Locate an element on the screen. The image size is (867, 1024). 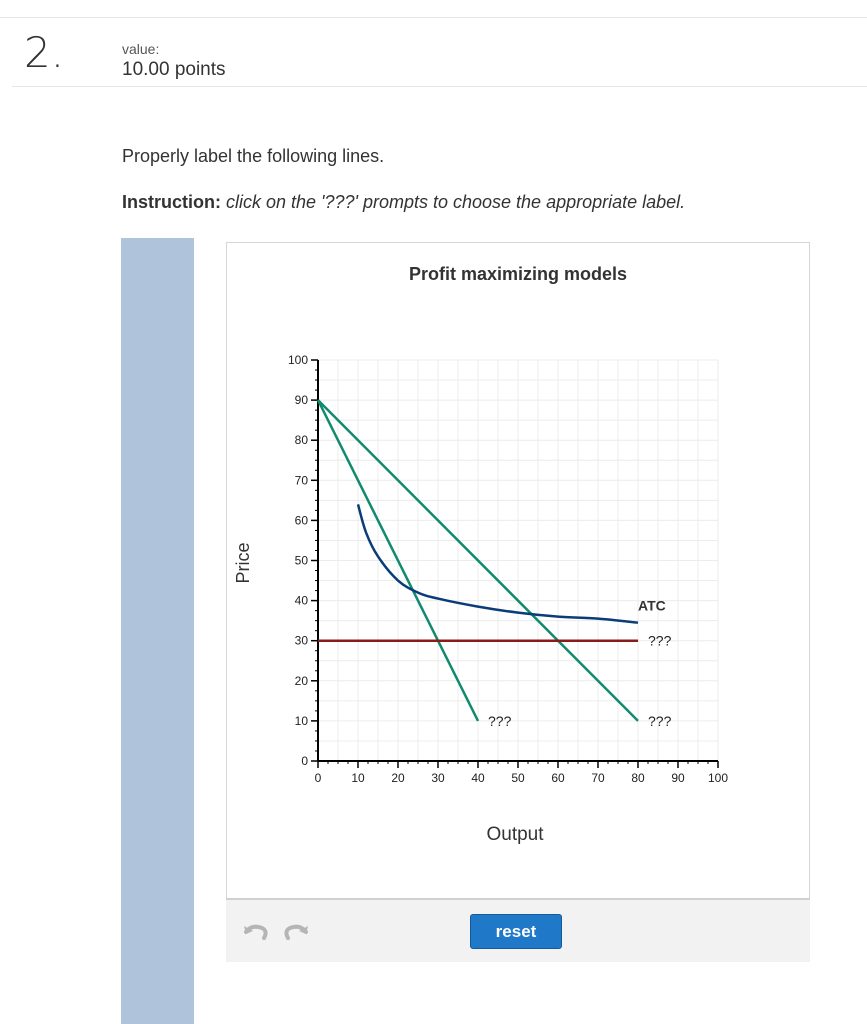
graph-toolbar: reset is located at coordinates (518, 930).